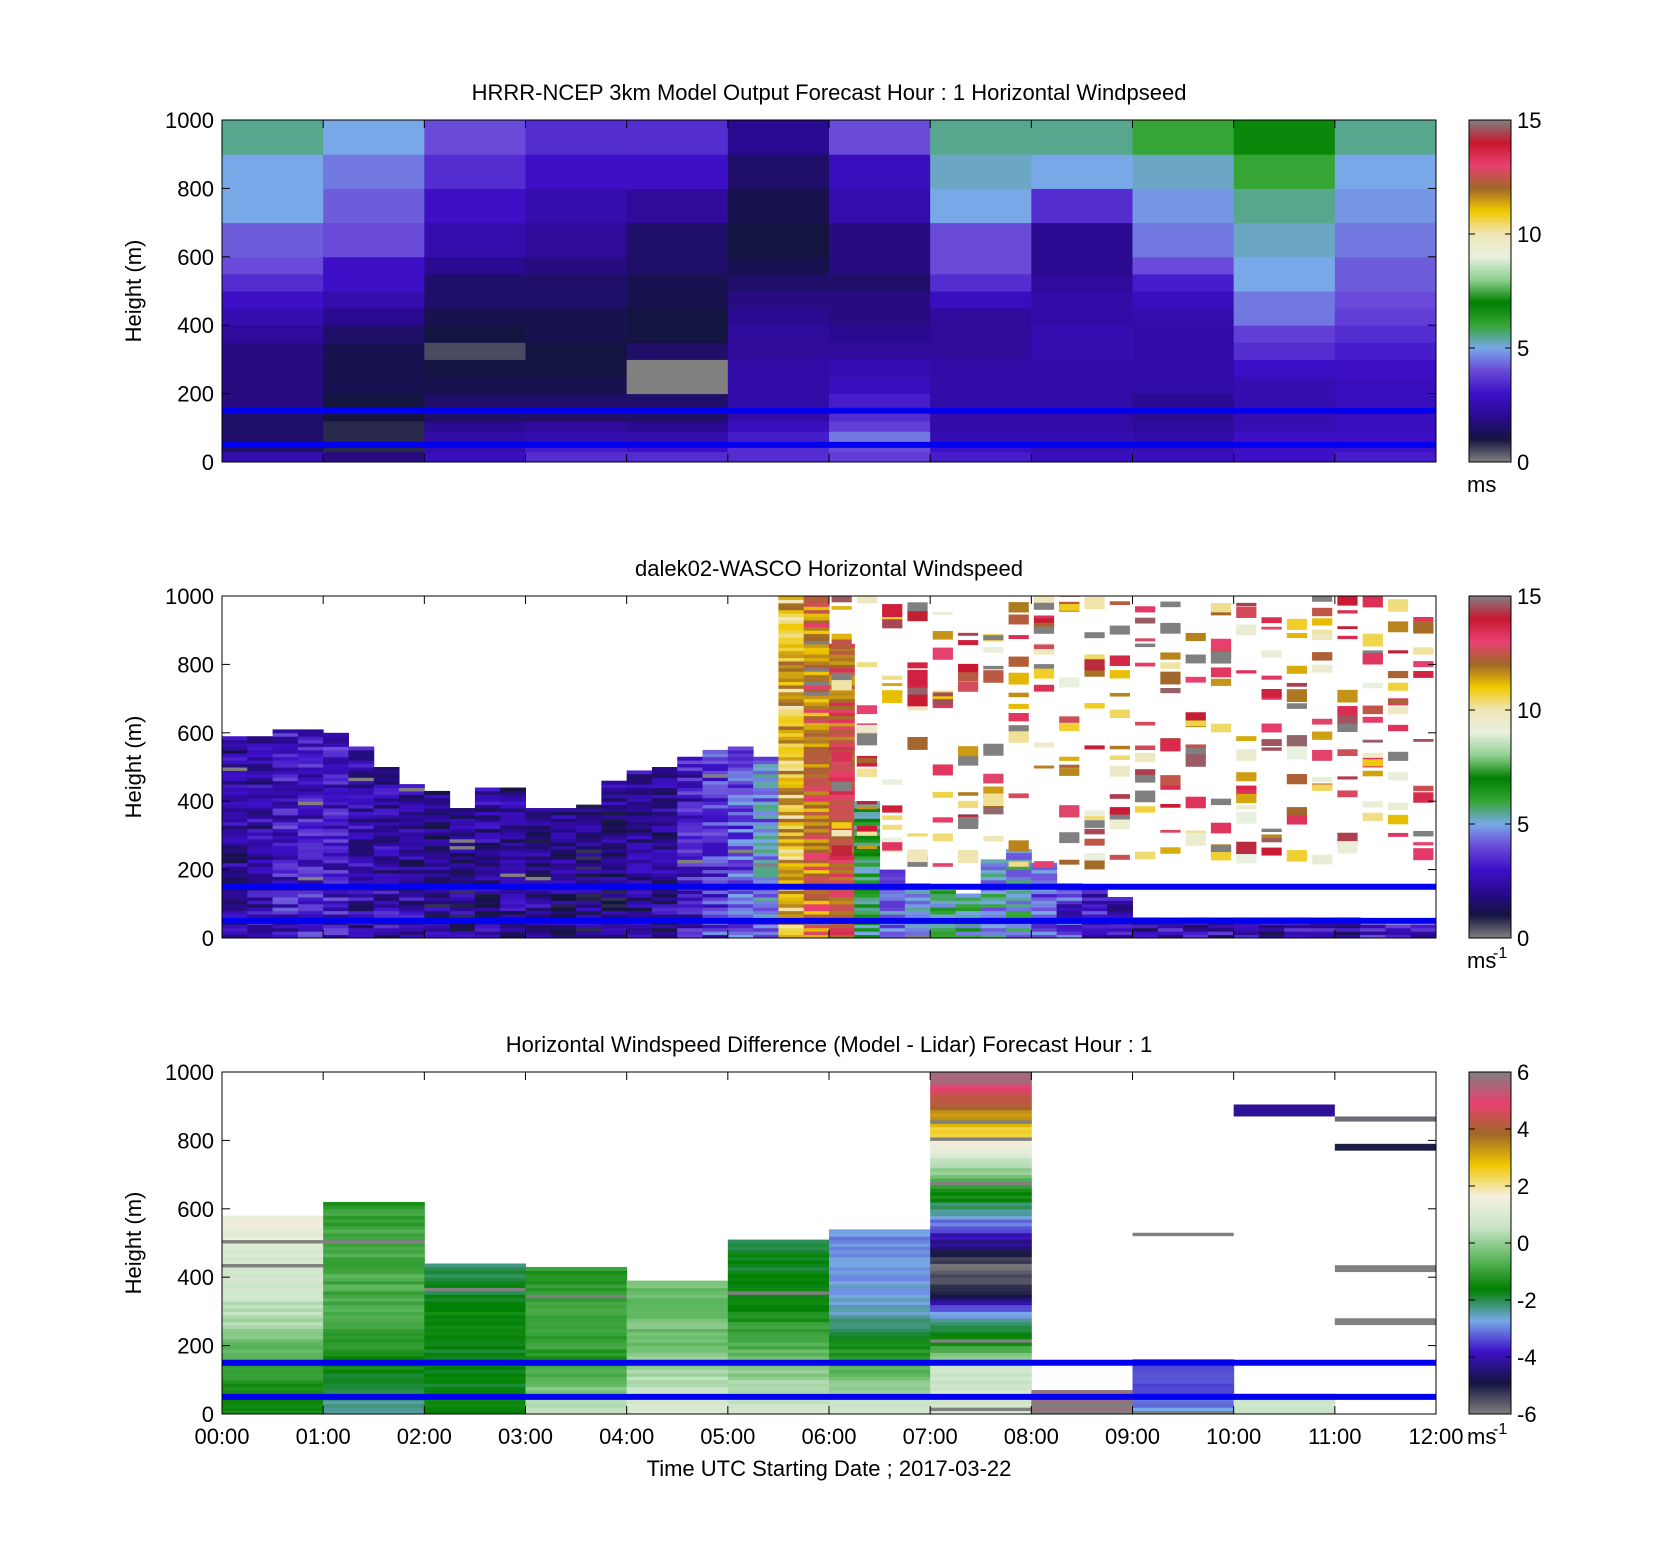  What do you see at coordinates (525, 1436) in the screenshot?
I see `x-tick-label: 03:00` at bounding box center [525, 1436].